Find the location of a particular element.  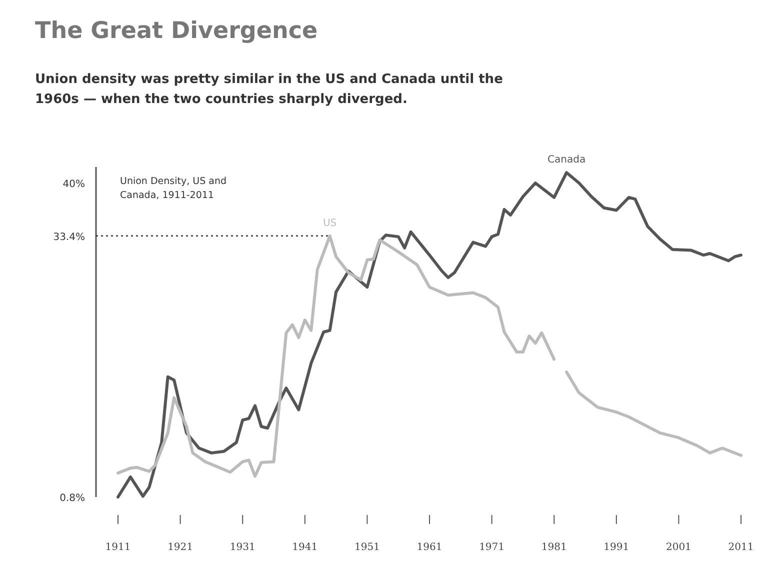

y-tick-label: 33.4% is located at coordinates (69, 237).